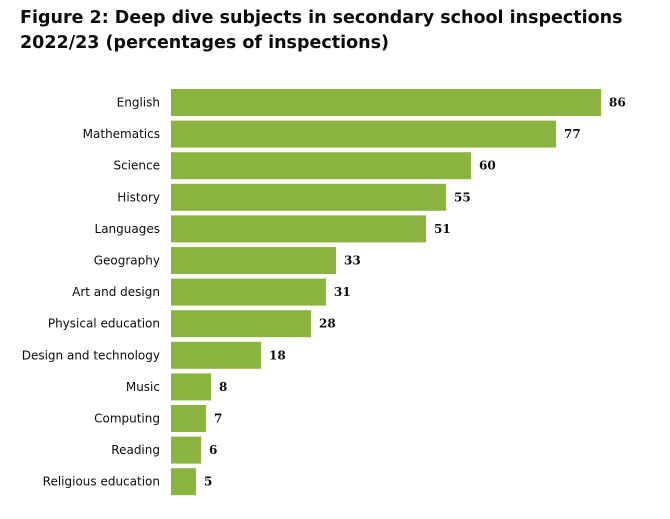 This screenshot has width=670, height=519. What do you see at coordinates (487, 166) in the screenshot?
I see `data-label: 60` at bounding box center [487, 166].